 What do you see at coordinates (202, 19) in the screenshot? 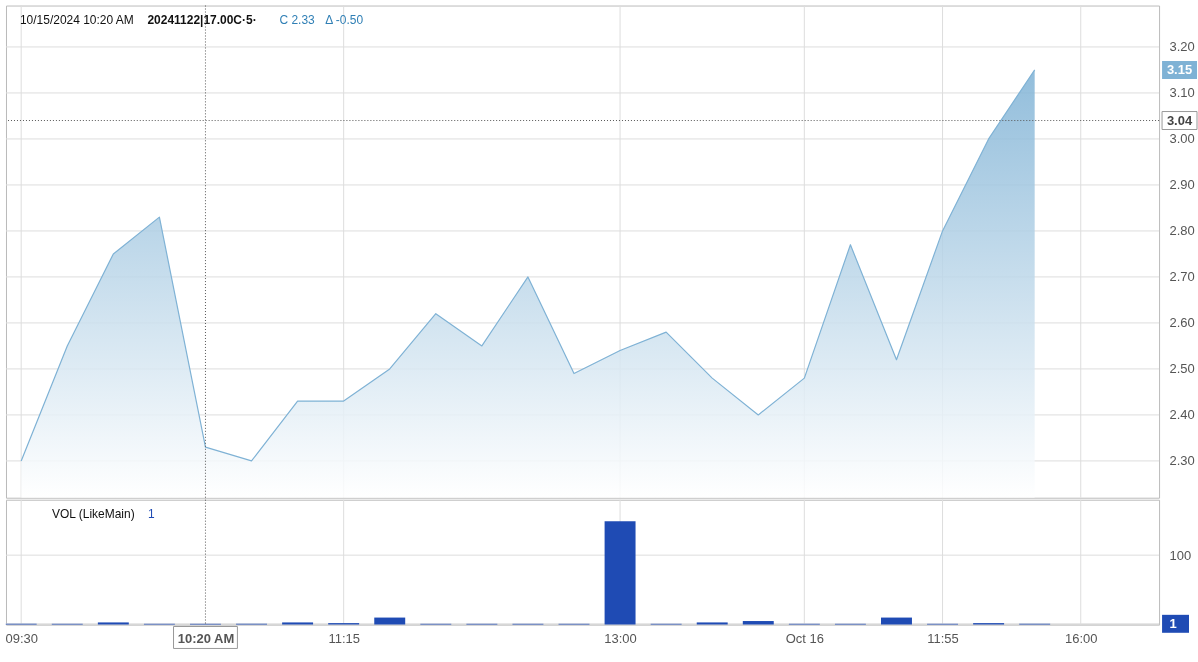
I see `text: 20241122|17.00C·5·` at bounding box center [202, 19].